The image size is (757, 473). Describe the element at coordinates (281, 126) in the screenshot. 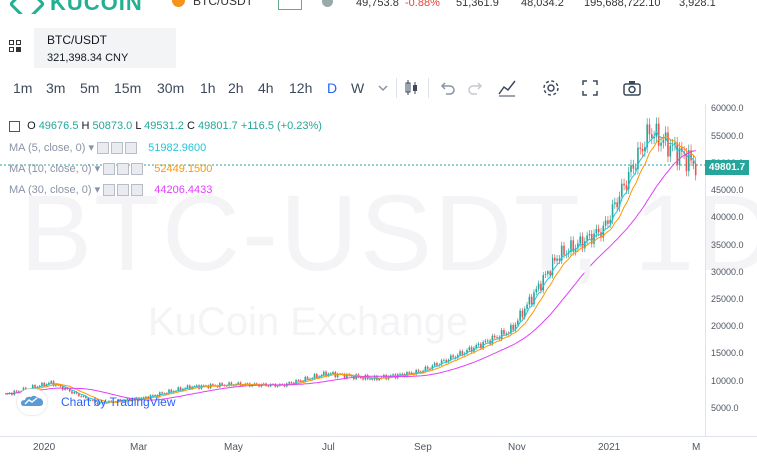

I see `change-value: +116.5 (+0.23%)` at that location.